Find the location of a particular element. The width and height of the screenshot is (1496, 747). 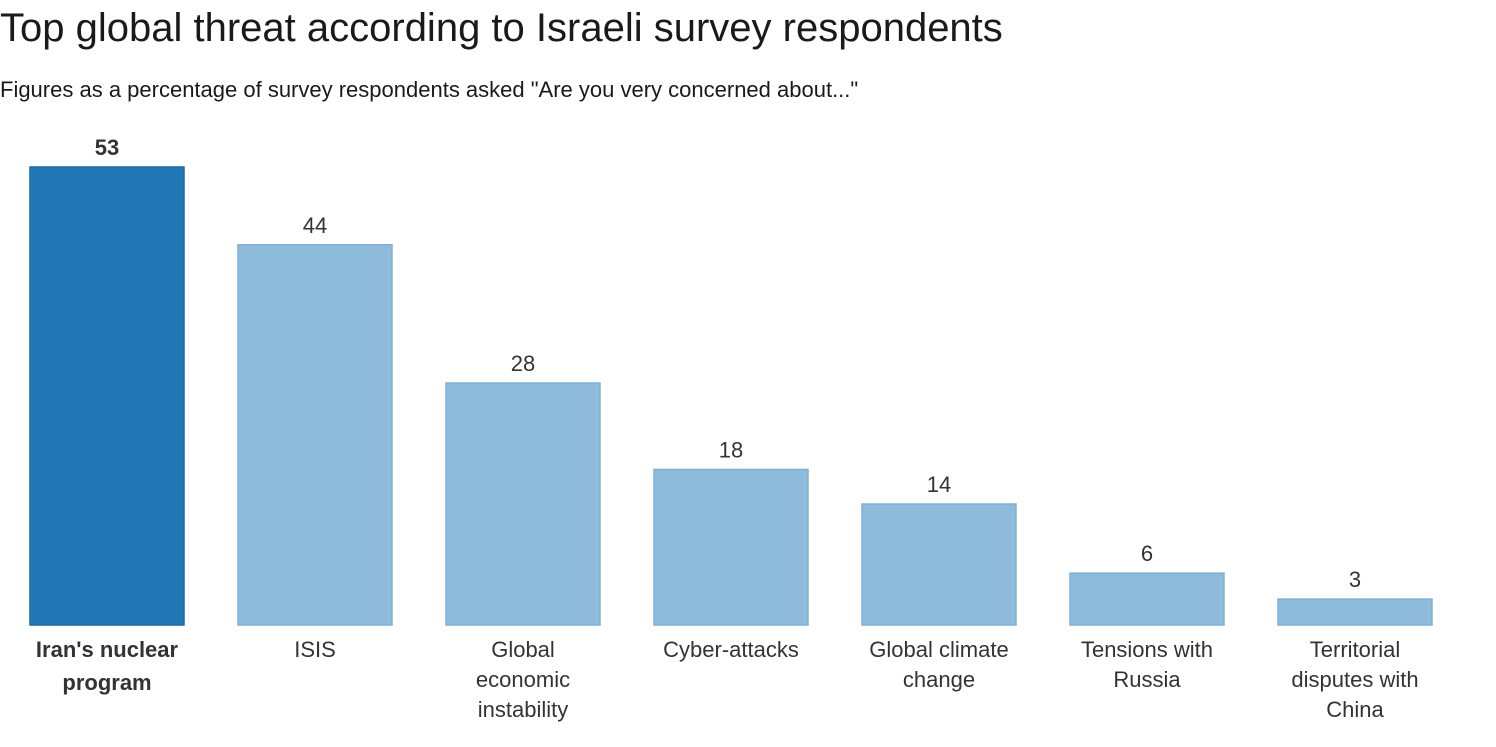

category-label-line: Global is located at coordinates (523, 649).